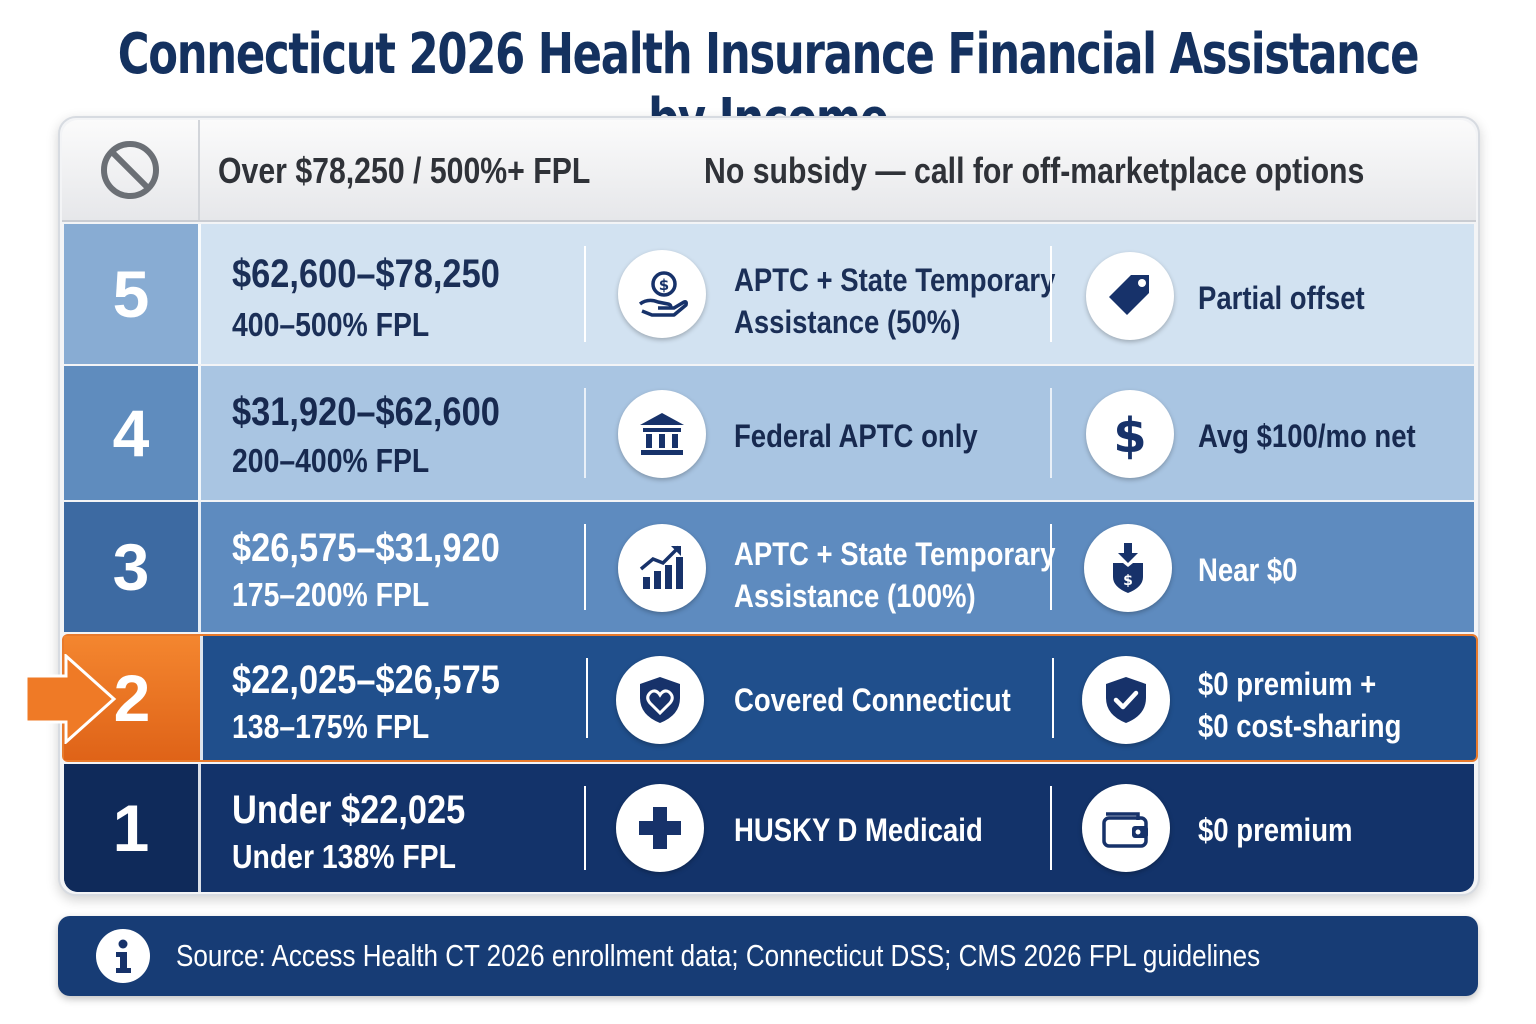 The image size is (1536, 1024). What do you see at coordinates (1130, 296) in the screenshot?
I see `price-tag-icon` at bounding box center [1130, 296].